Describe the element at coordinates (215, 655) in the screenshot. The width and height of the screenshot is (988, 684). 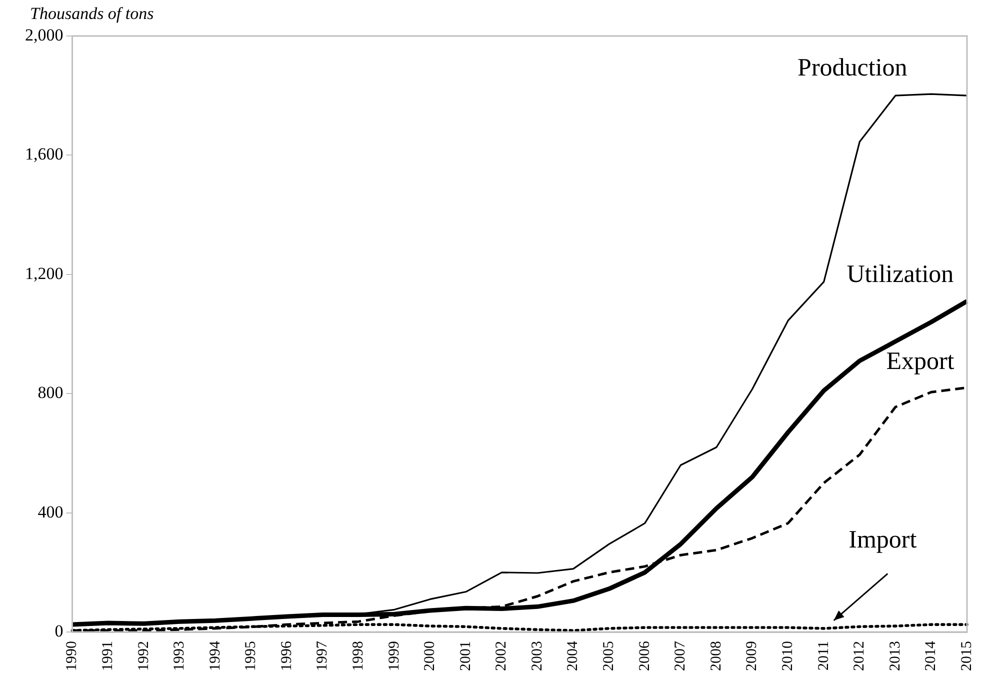
I see `x-tick-label: 1994` at that location.